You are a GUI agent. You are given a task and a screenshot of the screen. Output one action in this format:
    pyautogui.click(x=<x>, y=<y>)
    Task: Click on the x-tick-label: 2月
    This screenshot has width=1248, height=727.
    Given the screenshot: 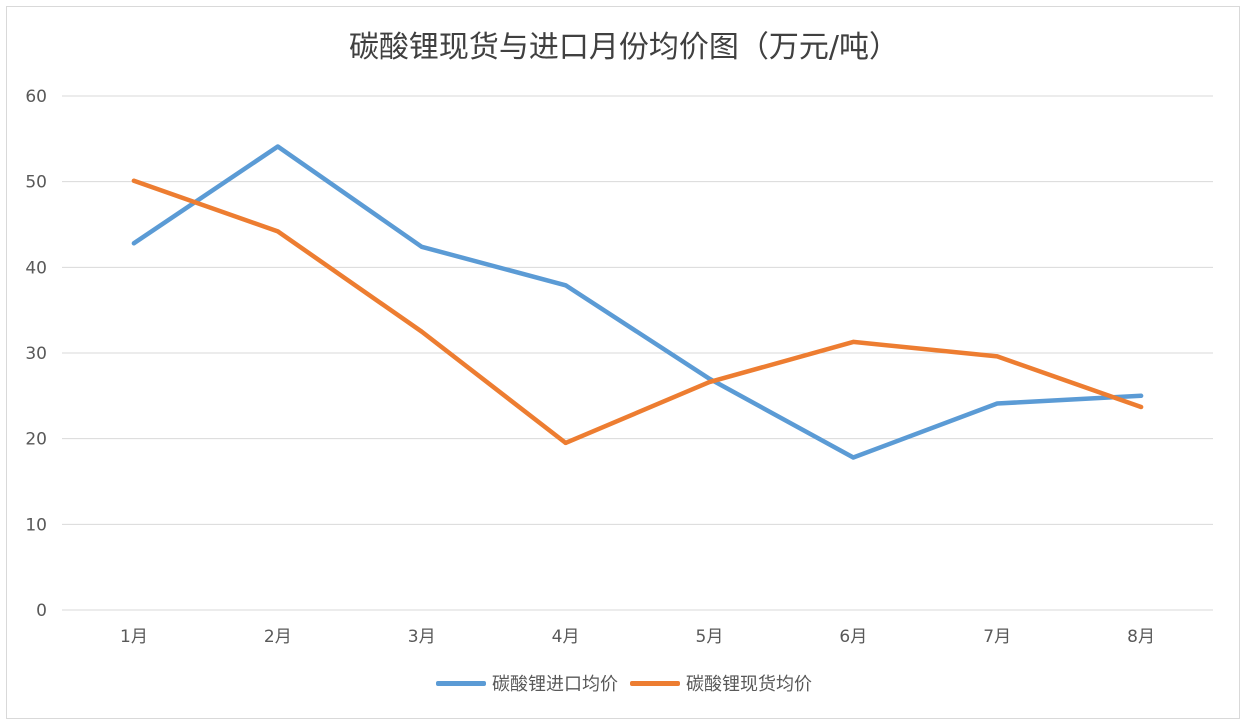 What is the action you would take?
    pyautogui.click(x=278, y=637)
    